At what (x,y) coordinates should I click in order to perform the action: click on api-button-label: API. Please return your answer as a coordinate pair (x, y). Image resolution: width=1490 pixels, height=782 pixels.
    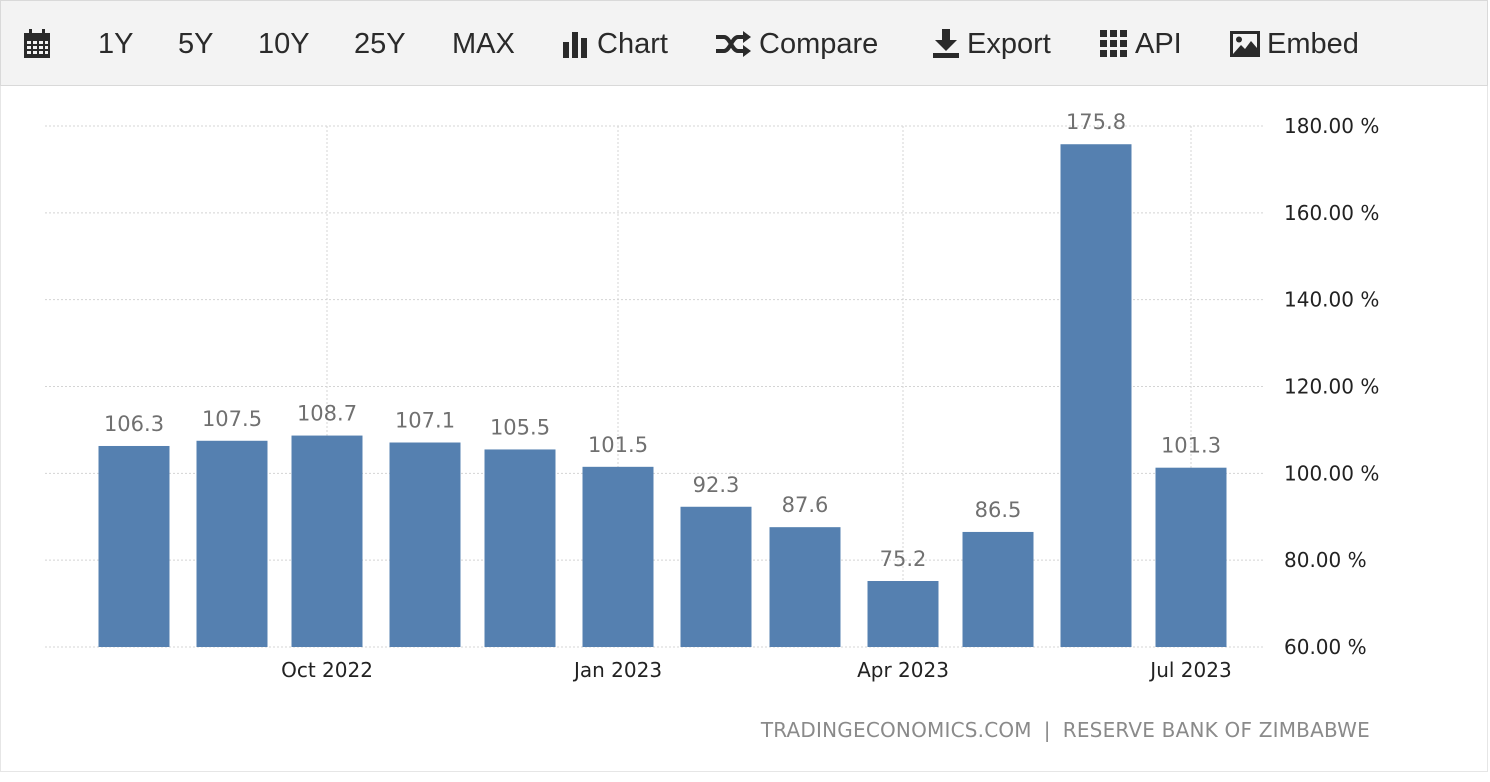
    Looking at the image, I should click on (1158, 43).